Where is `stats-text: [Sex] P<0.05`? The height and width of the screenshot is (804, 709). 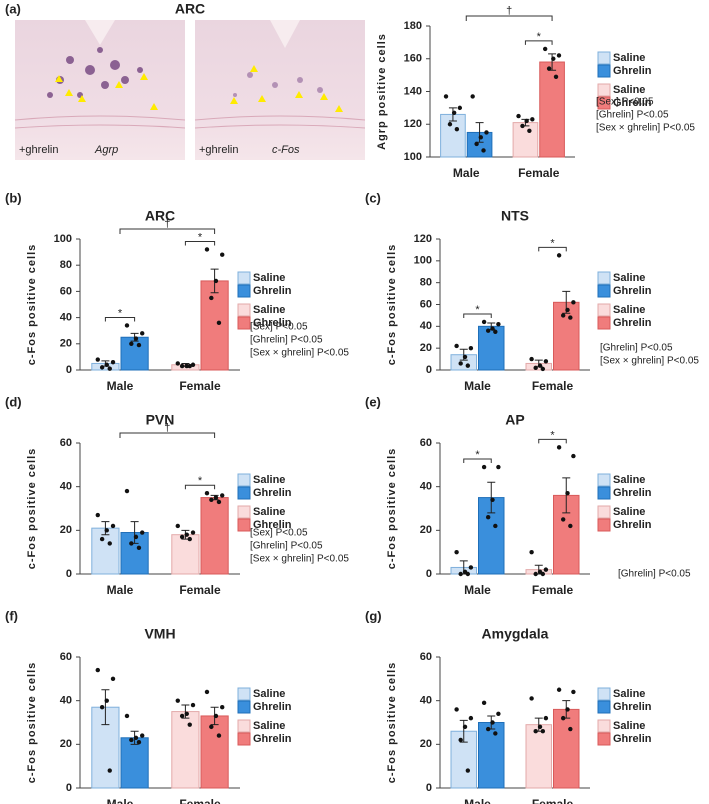
stats-text: [Sex] P<0.05 is located at coordinates (279, 533).